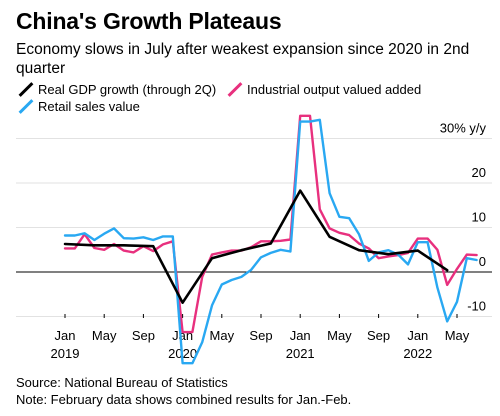 The width and height of the screenshot is (500, 416). I want to click on y-tick-label: 20, so click(479, 172).